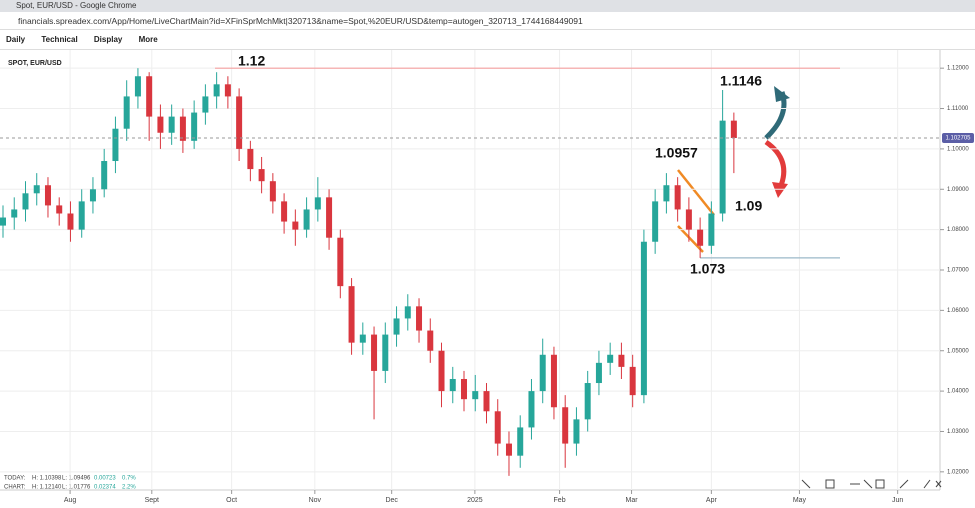 The height and width of the screenshot is (508, 975). I want to click on x-tick-label: Nov, so click(315, 500).